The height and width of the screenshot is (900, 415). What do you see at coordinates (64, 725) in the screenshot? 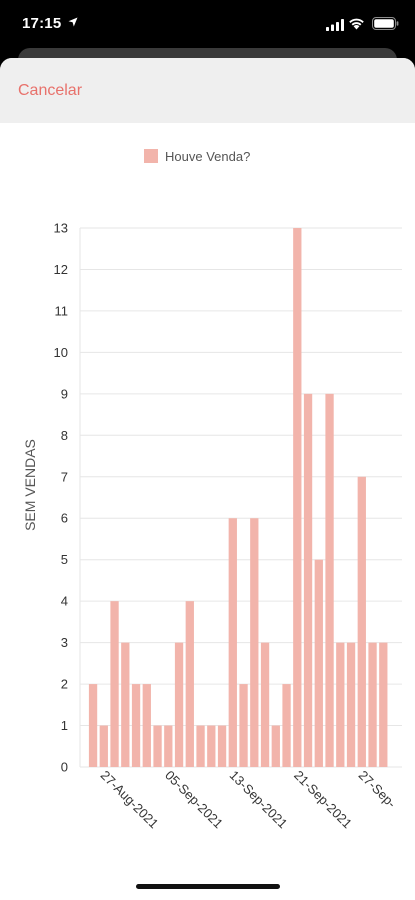
I see `y-tick-label: 1` at bounding box center [64, 725].